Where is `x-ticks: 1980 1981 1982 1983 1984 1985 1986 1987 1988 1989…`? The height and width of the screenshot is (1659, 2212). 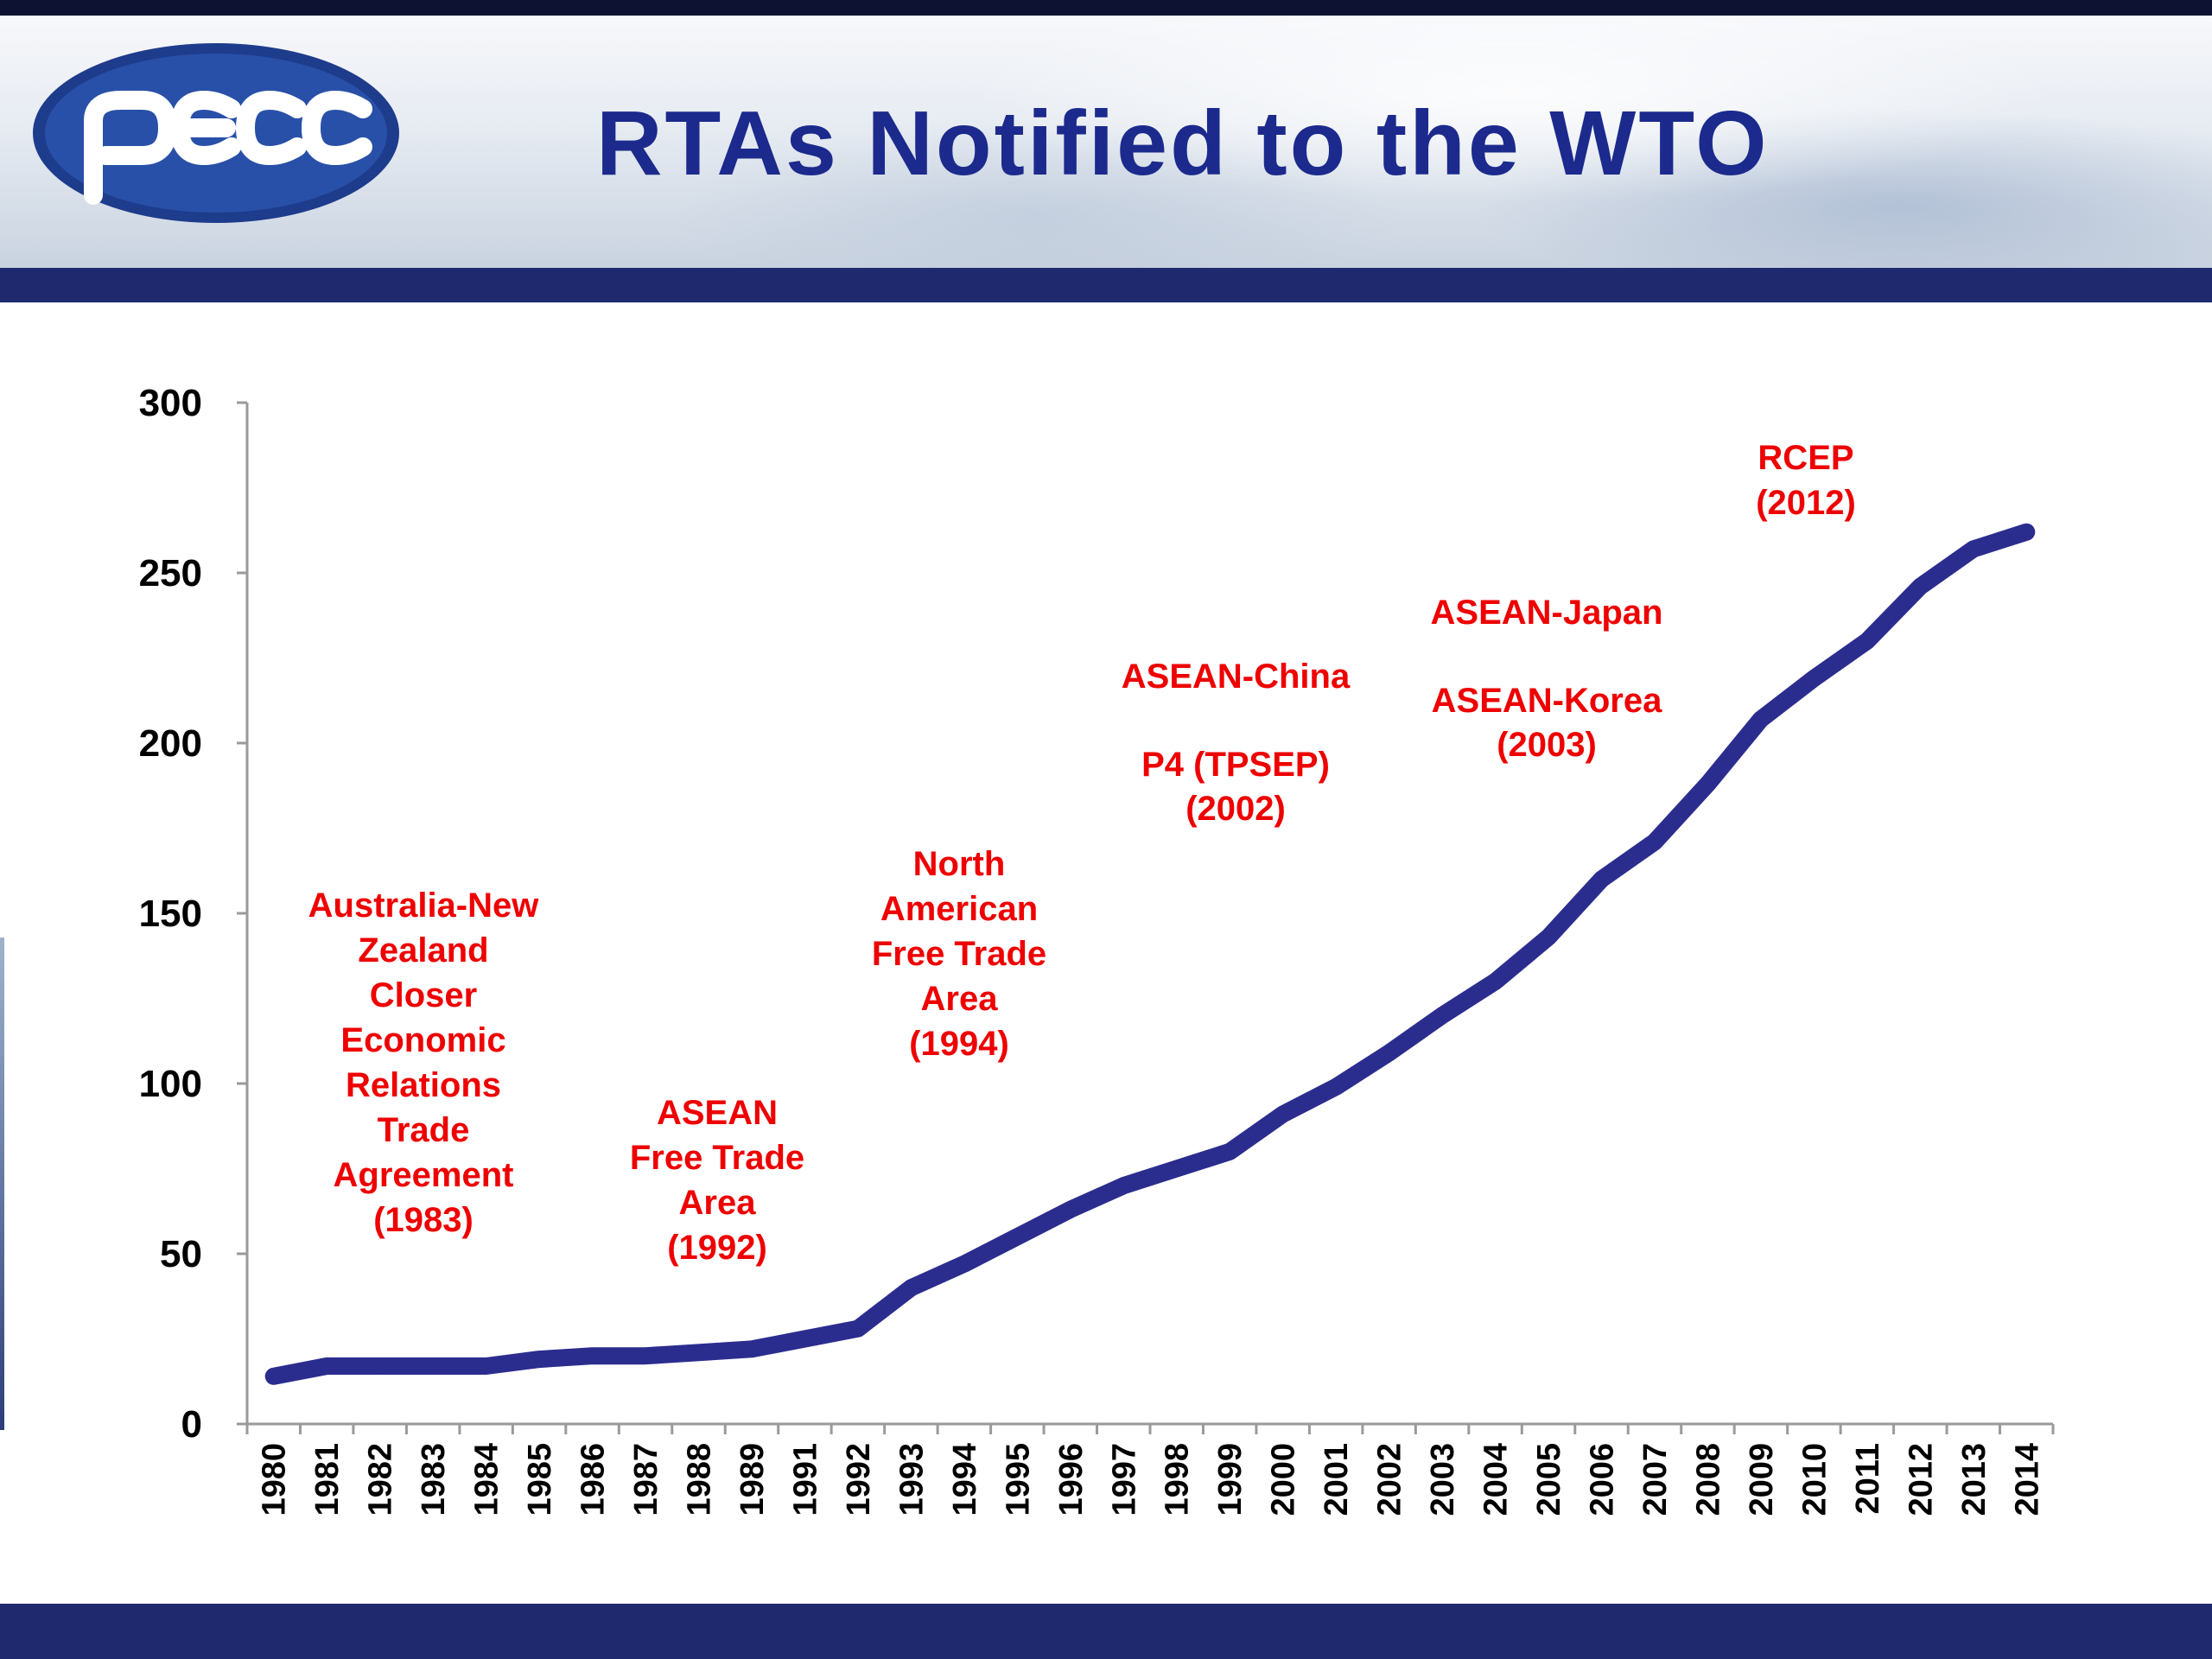 x-ticks: 1980 1981 1982 1983 1984 1985 1986 1987 1988 1989… is located at coordinates (1150, 1470).